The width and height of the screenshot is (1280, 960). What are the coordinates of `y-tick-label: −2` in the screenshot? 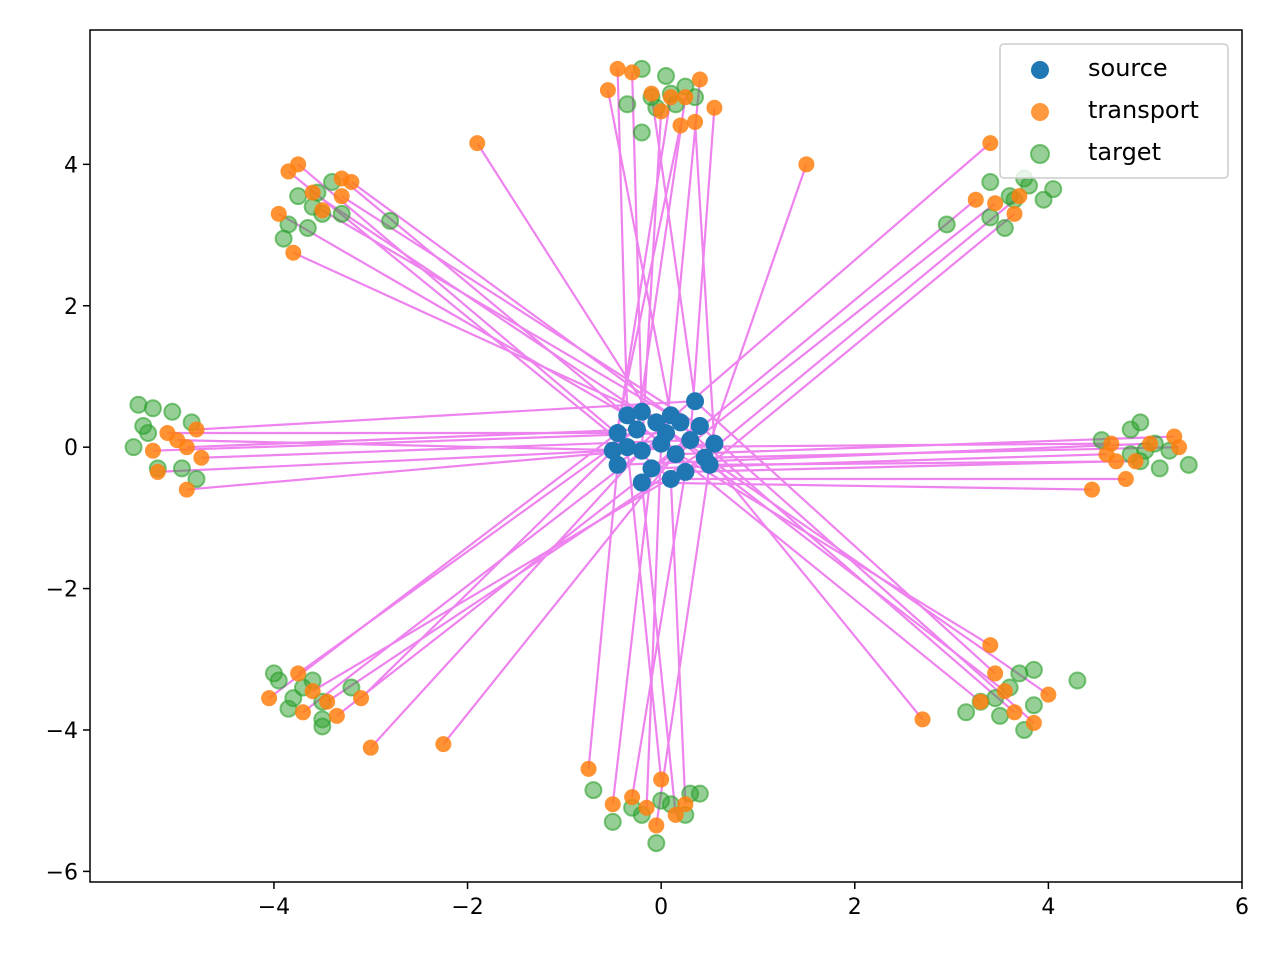 It's located at (62, 590).